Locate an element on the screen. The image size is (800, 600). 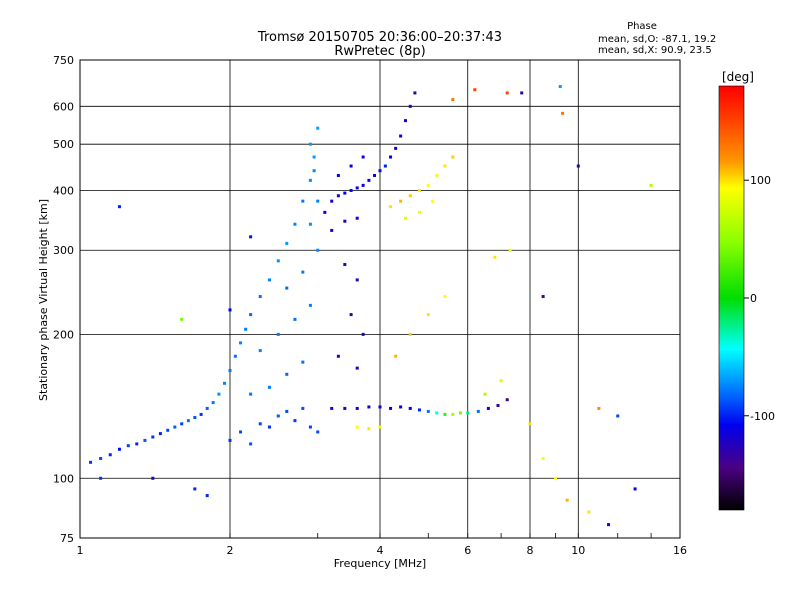
colorbar-tick-label: 100 is located at coordinates (760, 180).